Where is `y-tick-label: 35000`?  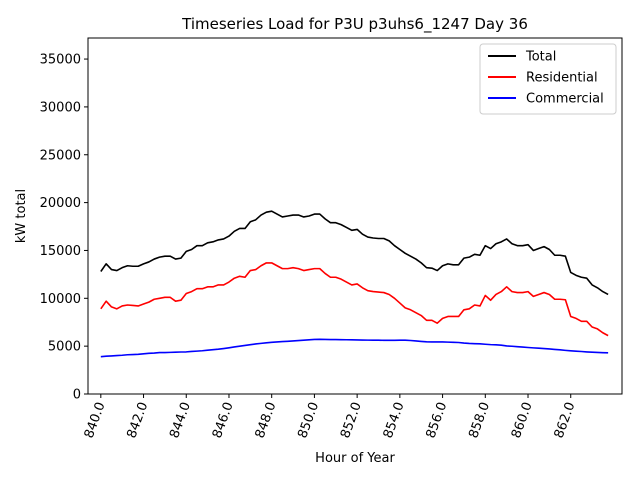
y-tick-label: 35000 is located at coordinates (60, 60).